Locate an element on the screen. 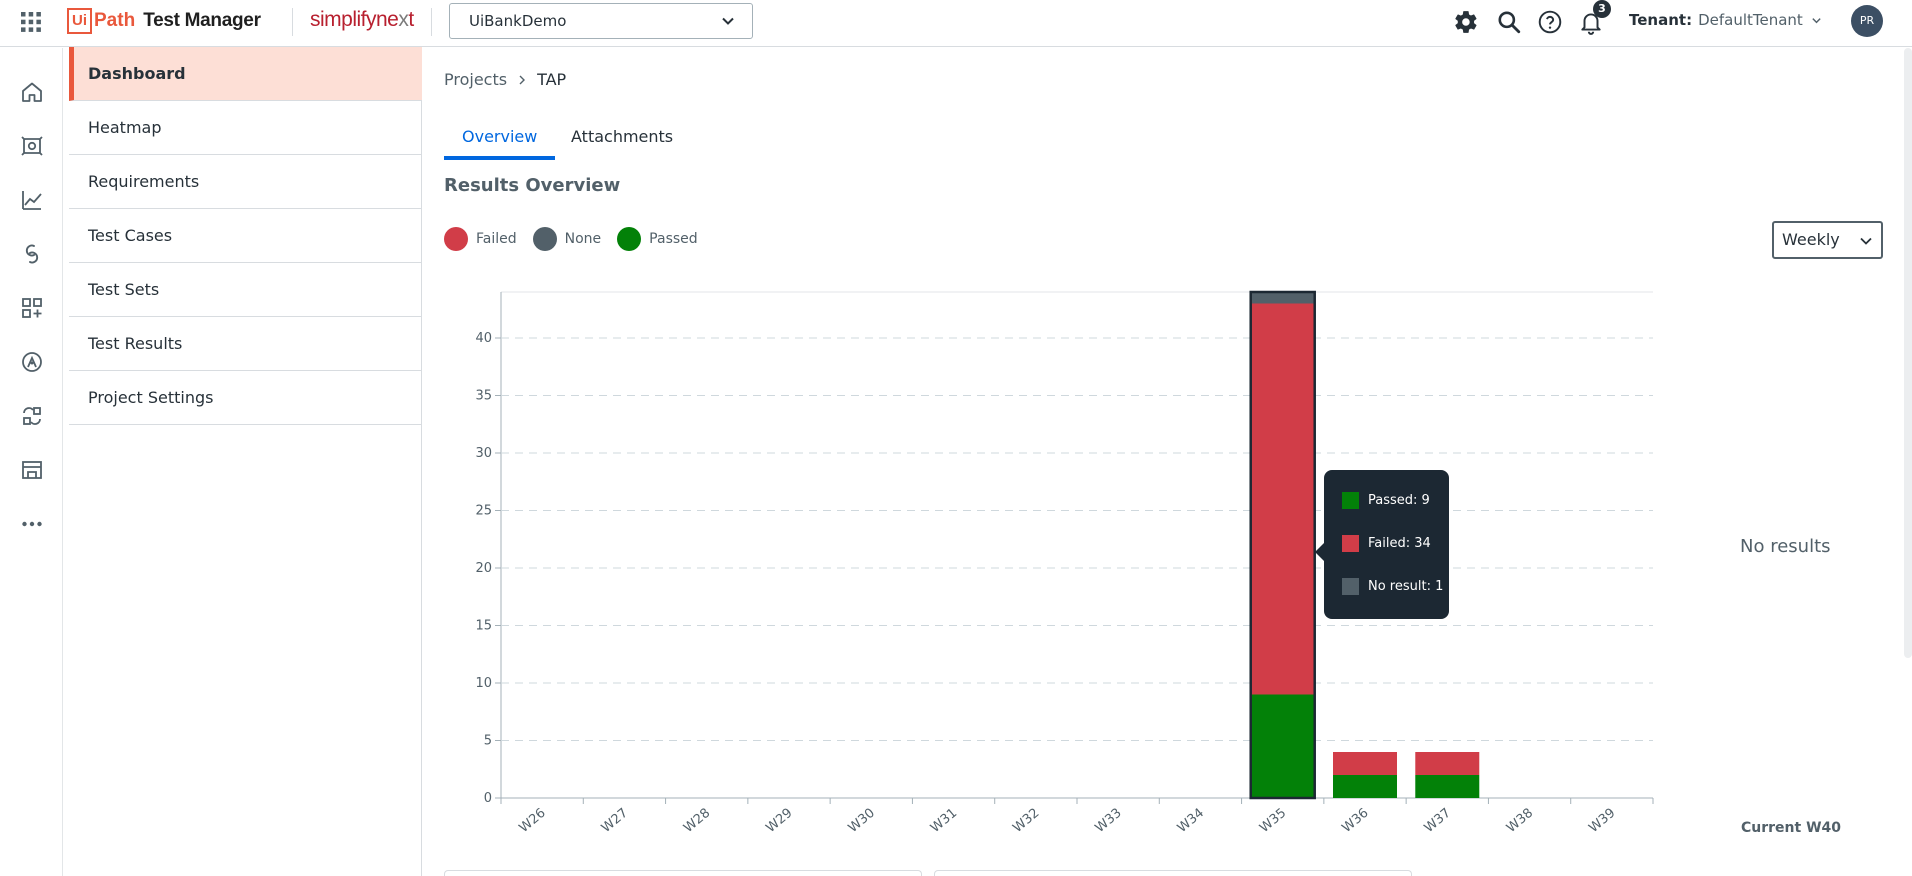 This screenshot has height=876, width=1912. home-icon is located at coordinates (32, 92).